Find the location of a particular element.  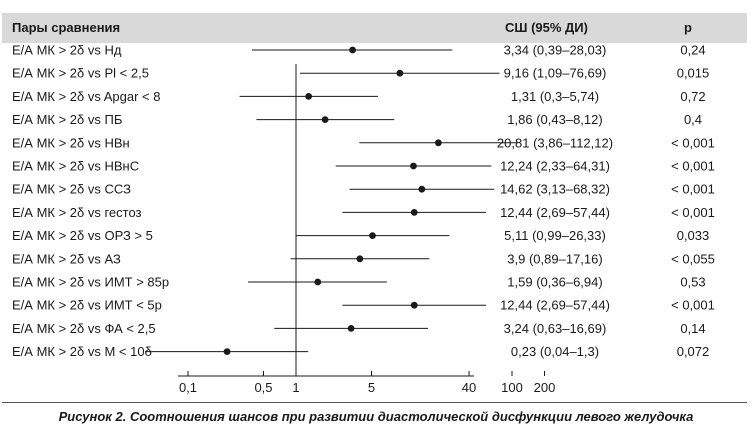

row-label-6: Е/А МК > 2δ vs ССЗ is located at coordinates (71, 189).